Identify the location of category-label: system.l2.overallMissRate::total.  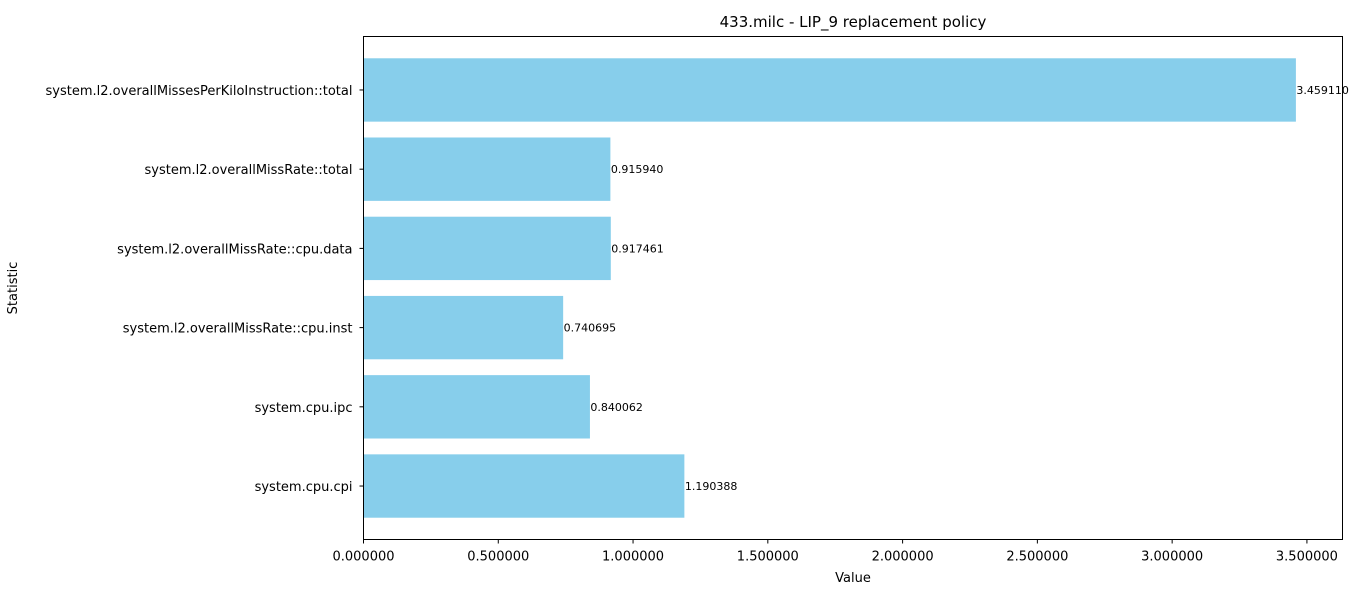
(249, 170).